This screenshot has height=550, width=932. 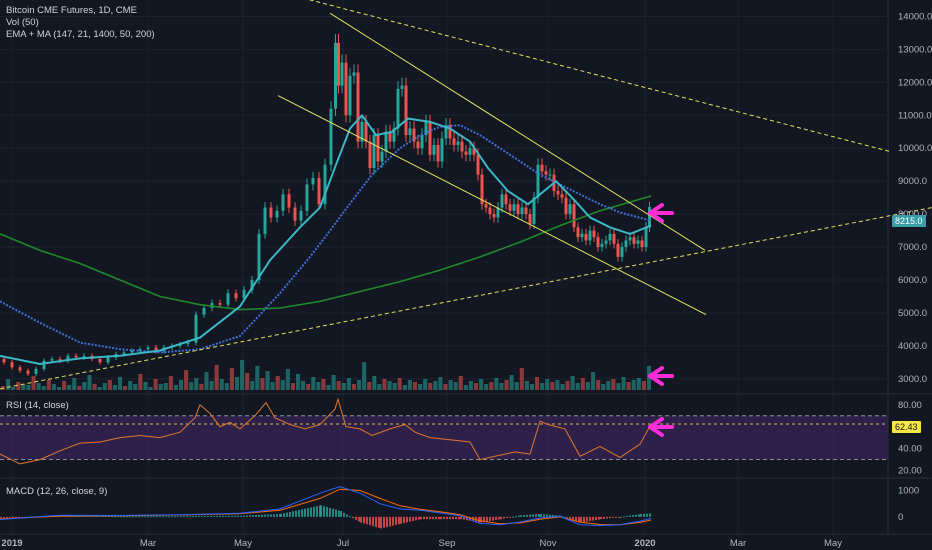 What do you see at coordinates (243, 543) in the screenshot?
I see `time-tick-label: May` at bounding box center [243, 543].